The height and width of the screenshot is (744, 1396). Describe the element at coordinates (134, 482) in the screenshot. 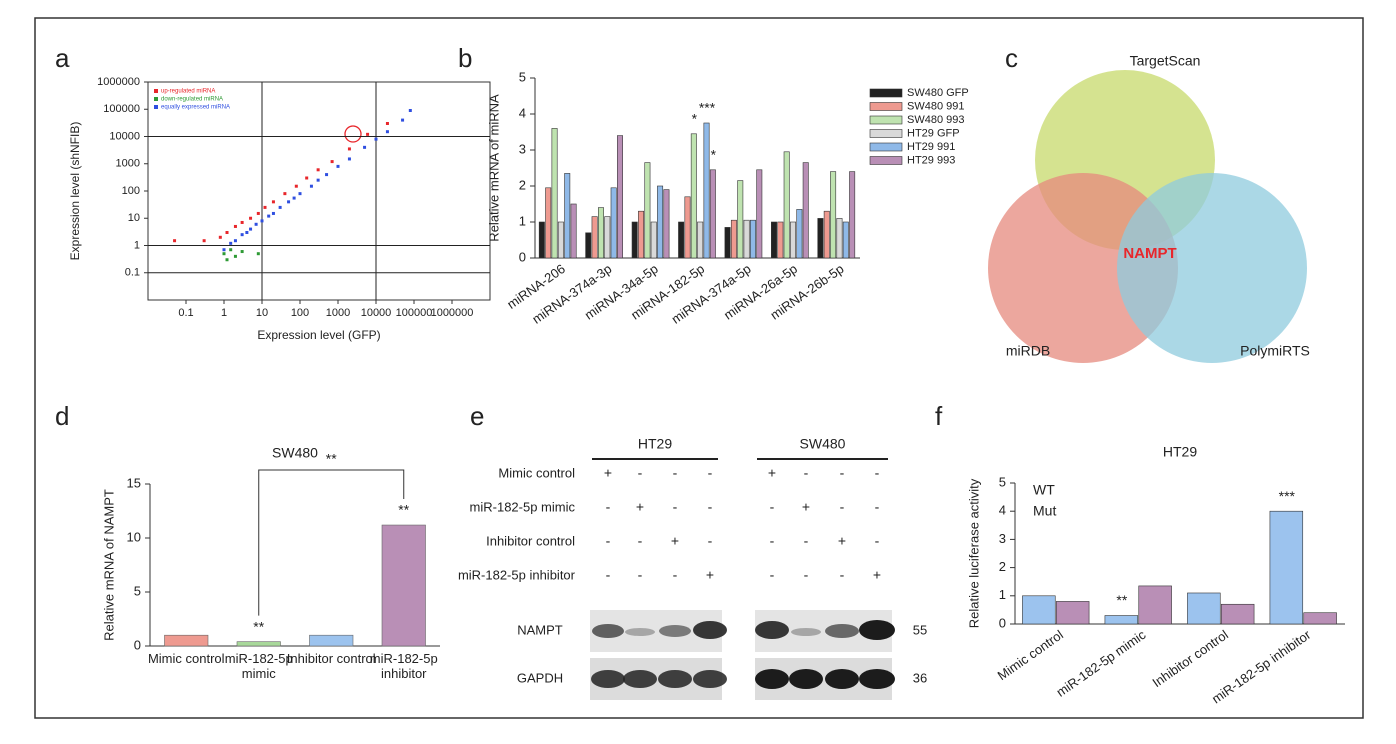

I see `y-tick-label: 15` at that location.